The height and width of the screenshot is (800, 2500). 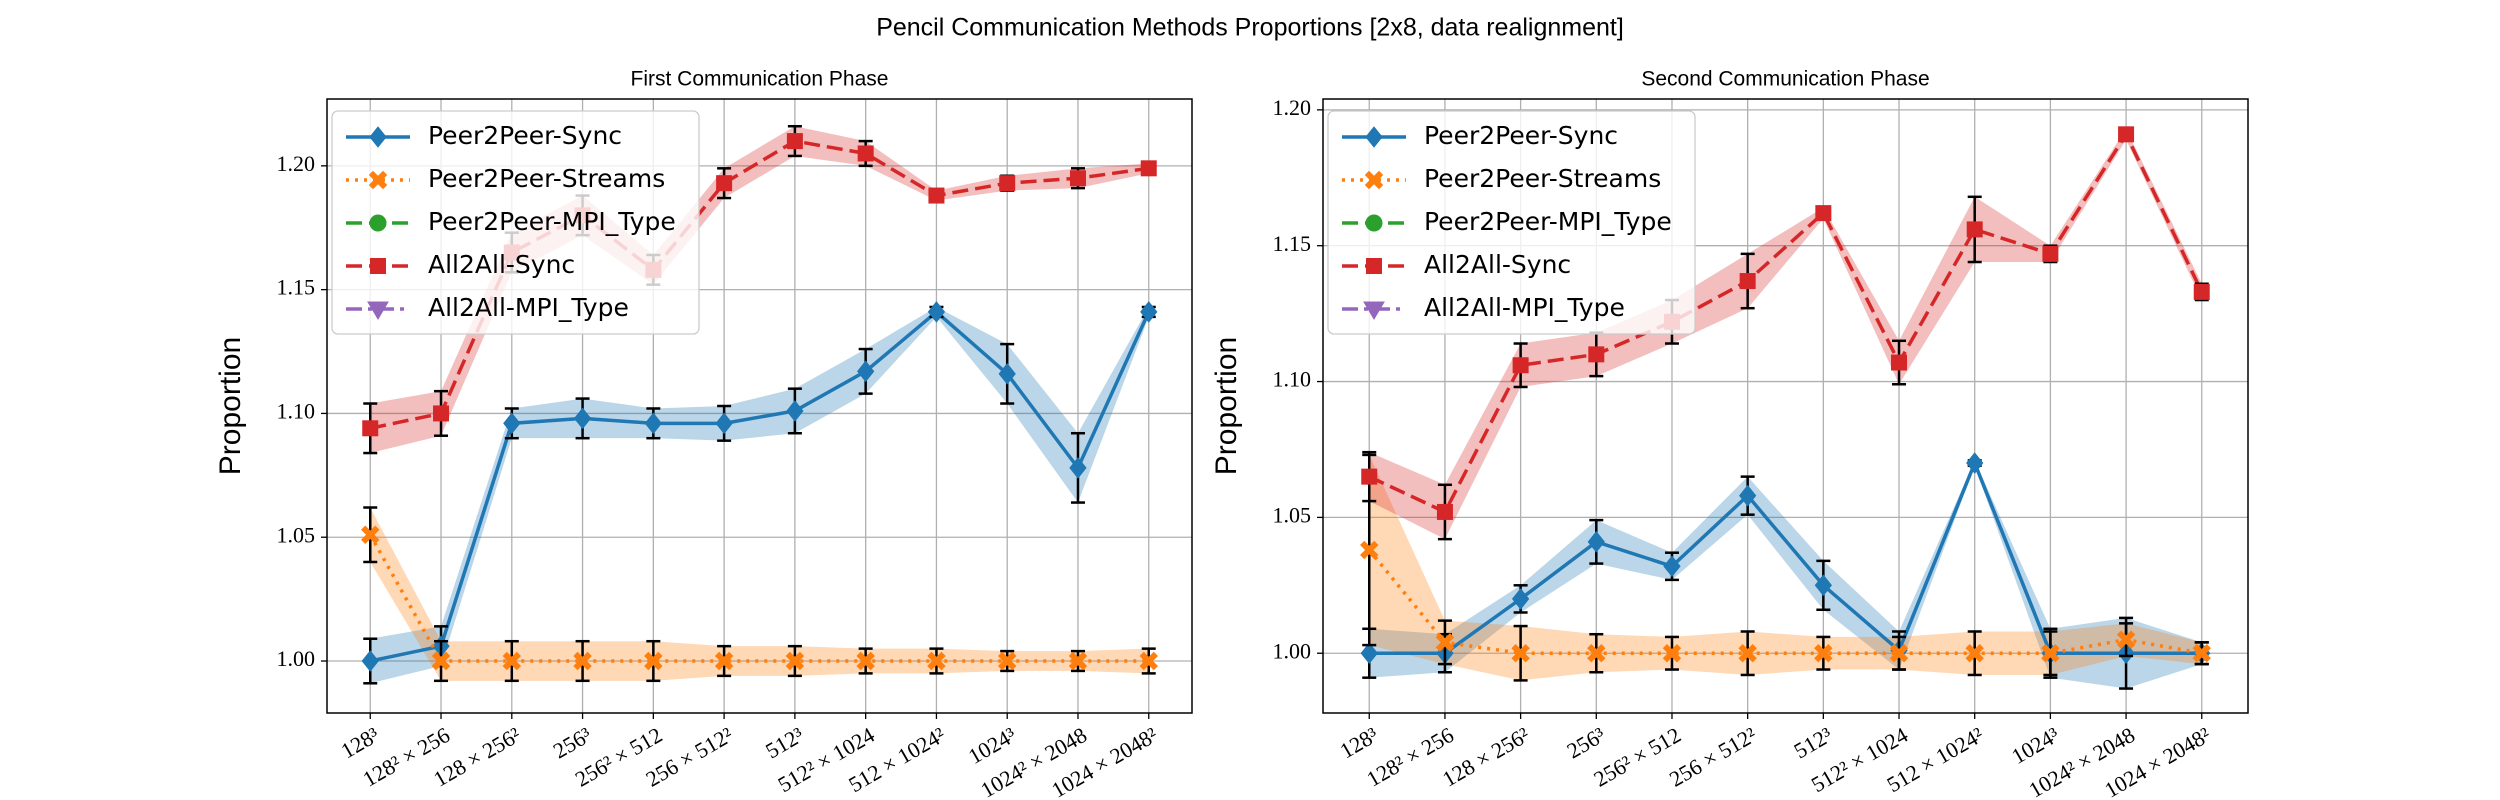 I want to click on legend-label: All2All-MPI_Type, so click(x=1524, y=307).